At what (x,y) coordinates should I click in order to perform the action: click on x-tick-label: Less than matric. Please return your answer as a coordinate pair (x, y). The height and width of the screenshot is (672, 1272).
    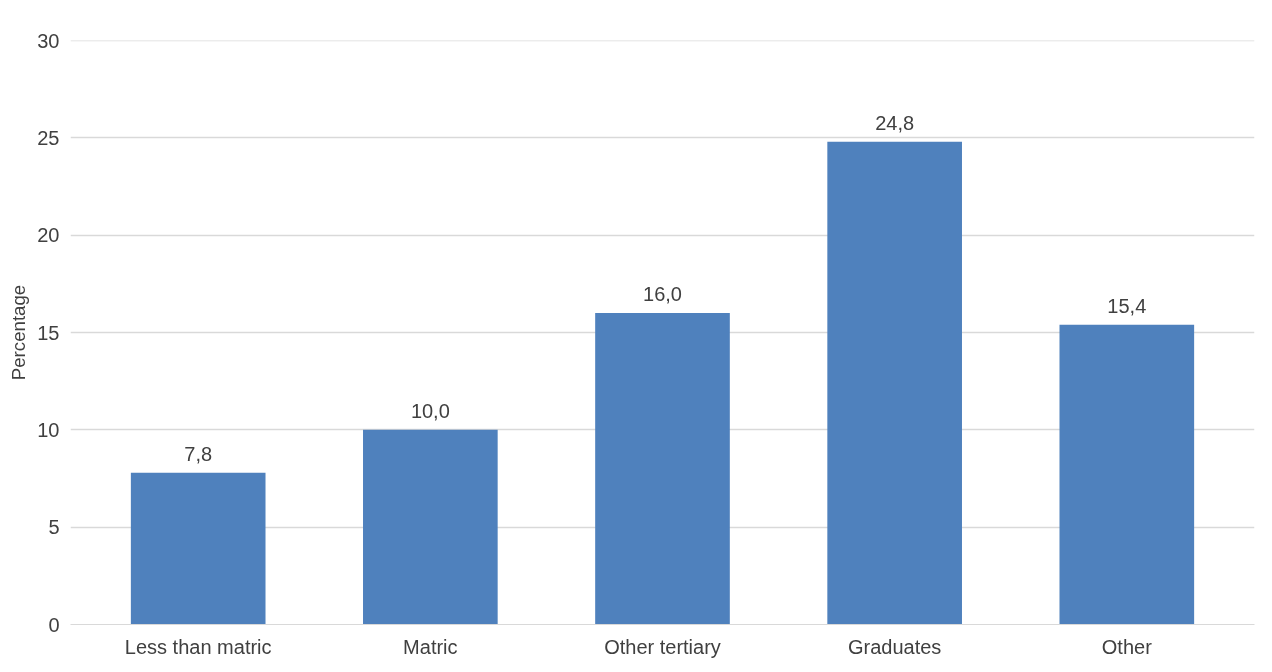
    Looking at the image, I should click on (198, 646).